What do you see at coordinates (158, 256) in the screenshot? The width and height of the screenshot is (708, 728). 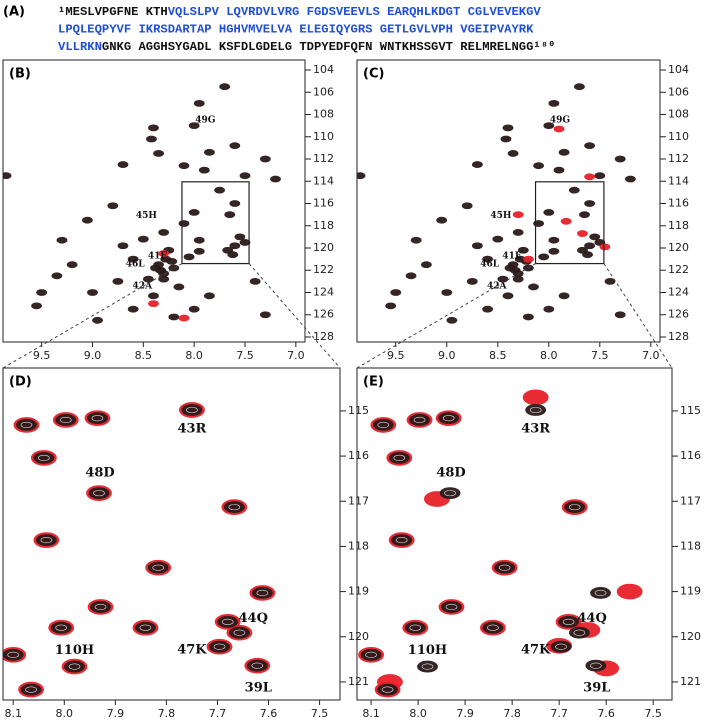 I see `peak-label: 41E` at bounding box center [158, 256].